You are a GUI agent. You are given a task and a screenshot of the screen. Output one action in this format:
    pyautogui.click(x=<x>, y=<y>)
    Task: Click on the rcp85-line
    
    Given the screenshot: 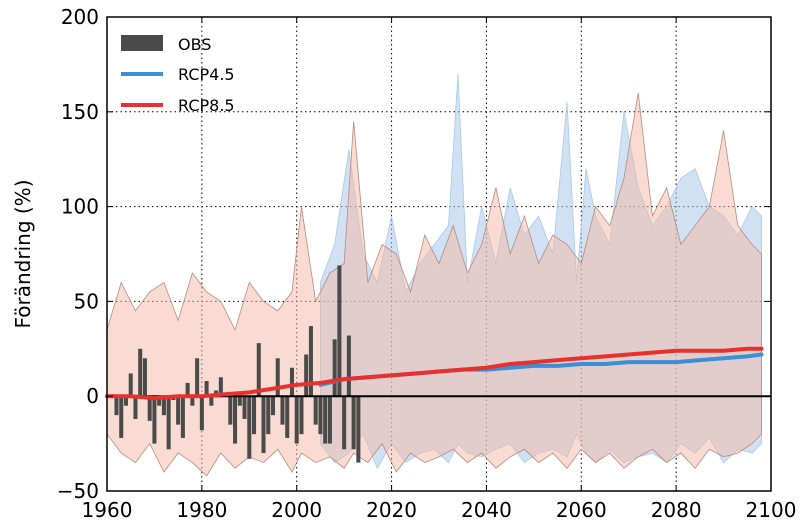 What is the action you would take?
    pyautogui.click(x=434, y=373)
    